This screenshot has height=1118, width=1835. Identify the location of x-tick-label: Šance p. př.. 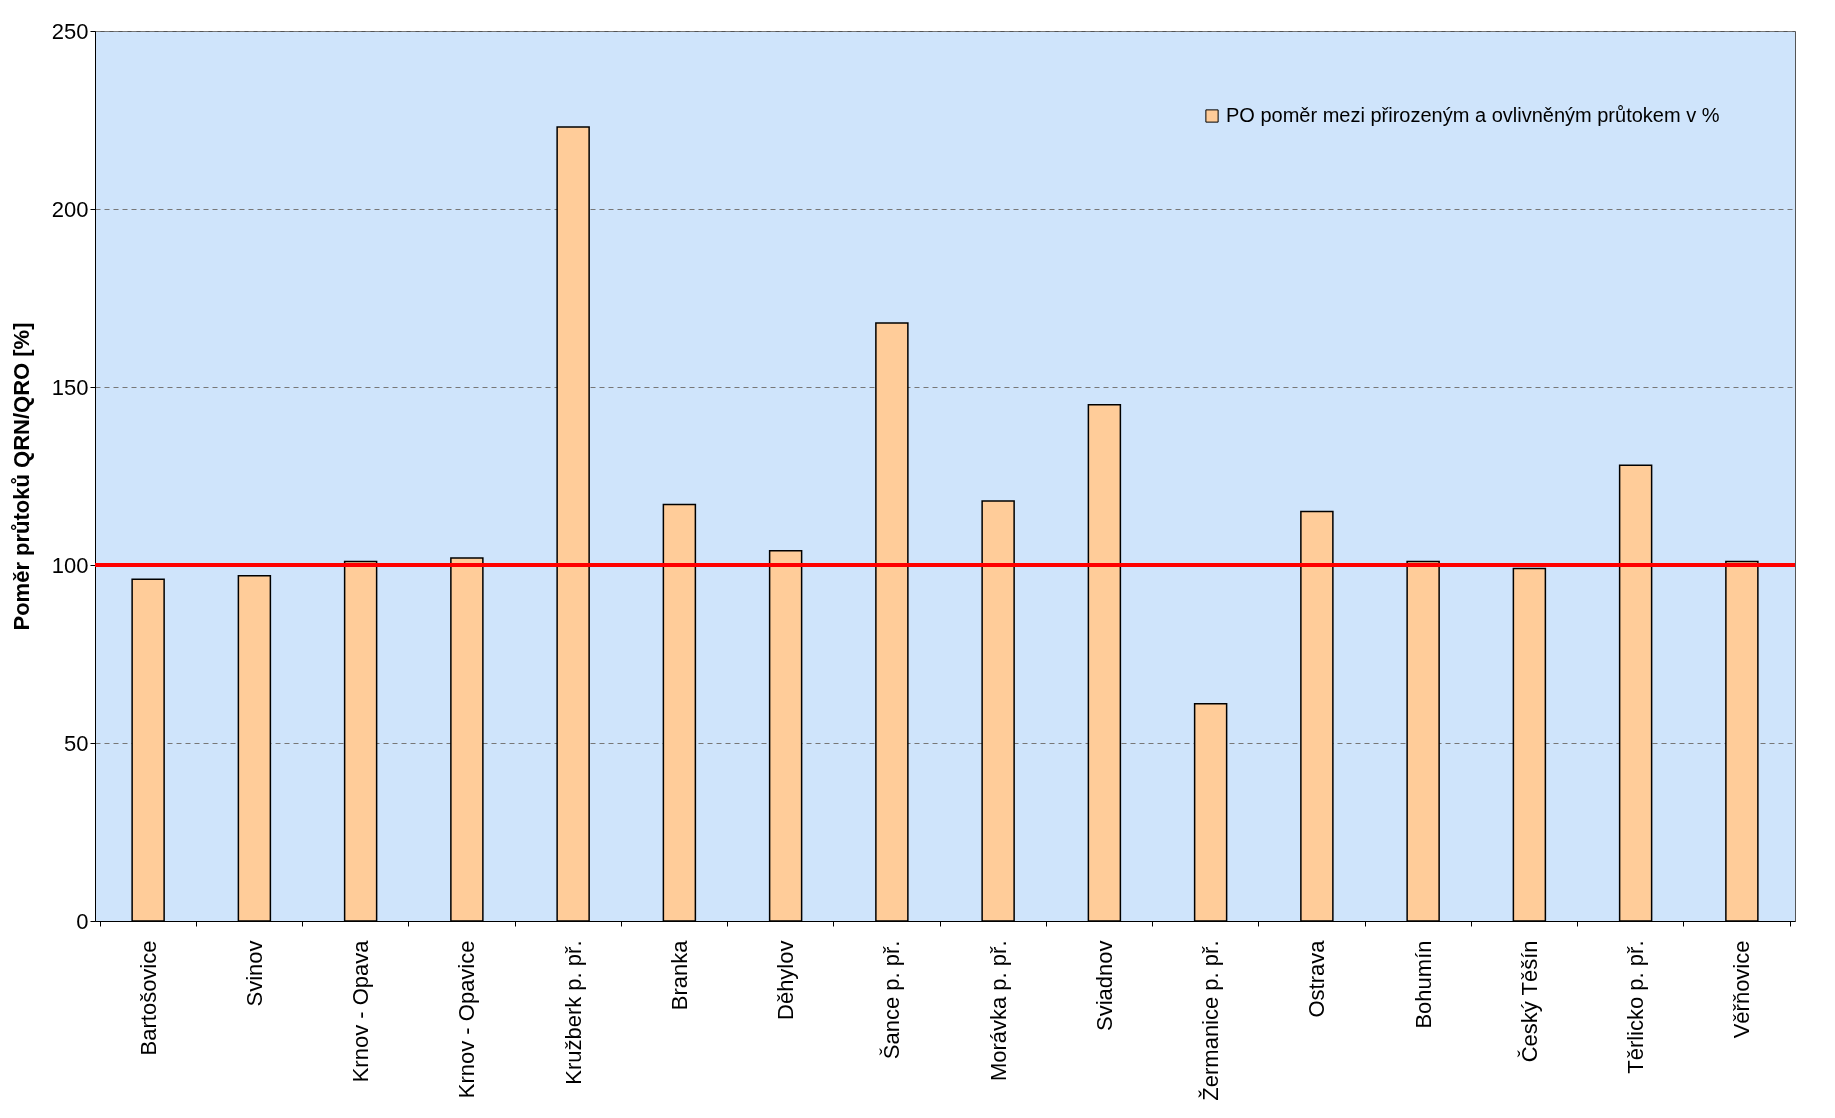
(892, 1000).